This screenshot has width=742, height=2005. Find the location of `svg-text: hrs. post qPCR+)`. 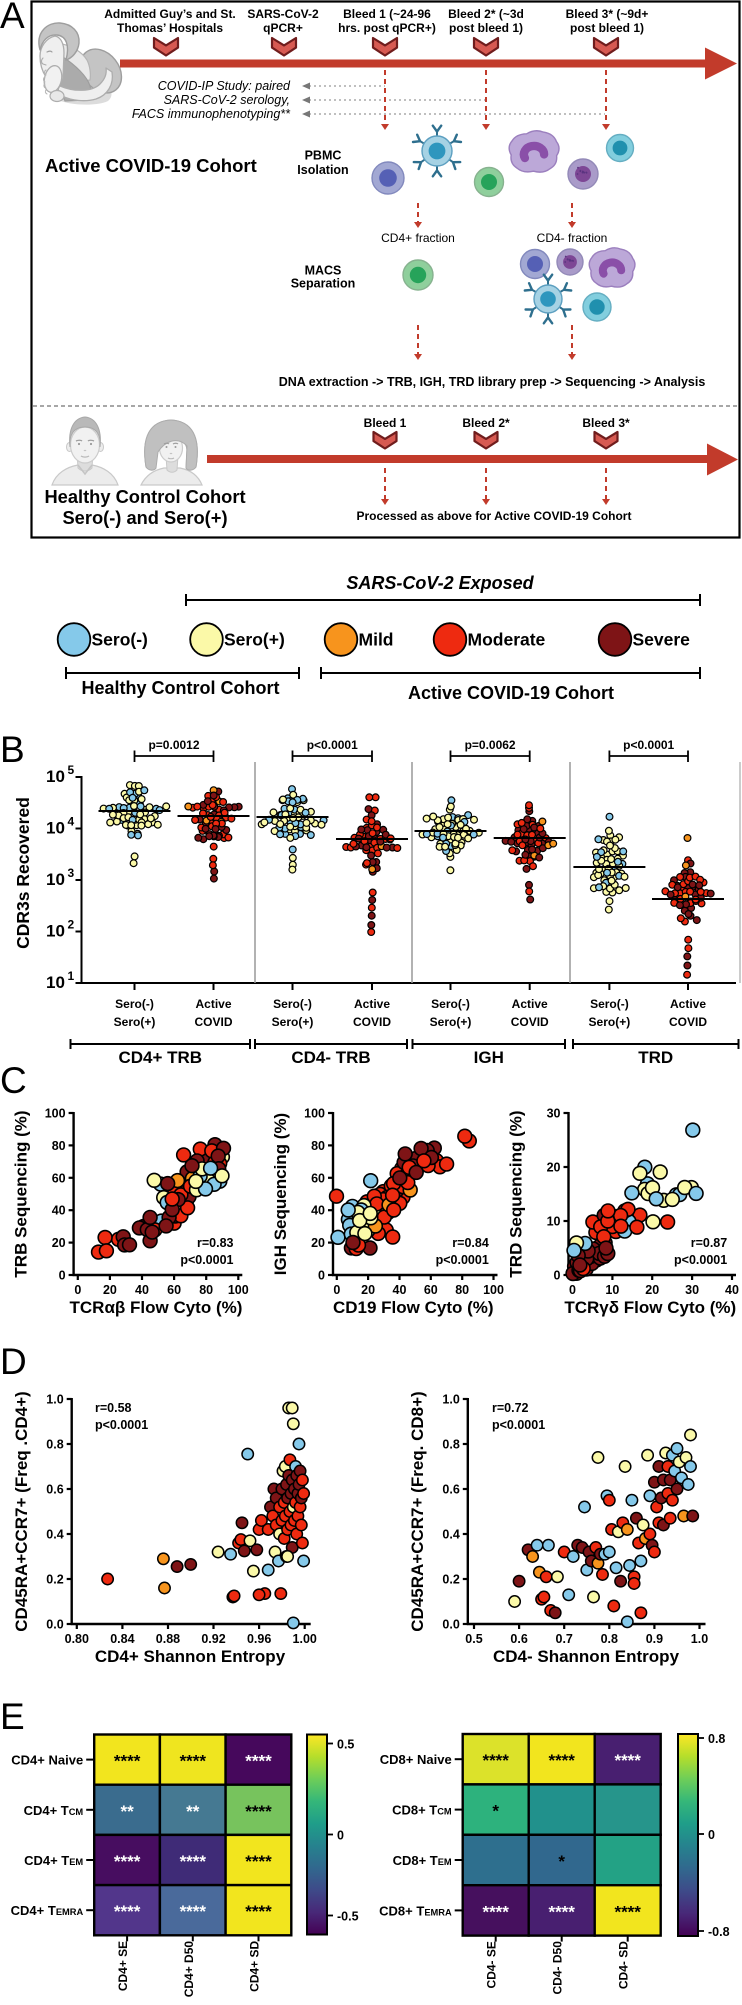

svg-text: hrs. post qPCR+) is located at coordinates (387, 28).